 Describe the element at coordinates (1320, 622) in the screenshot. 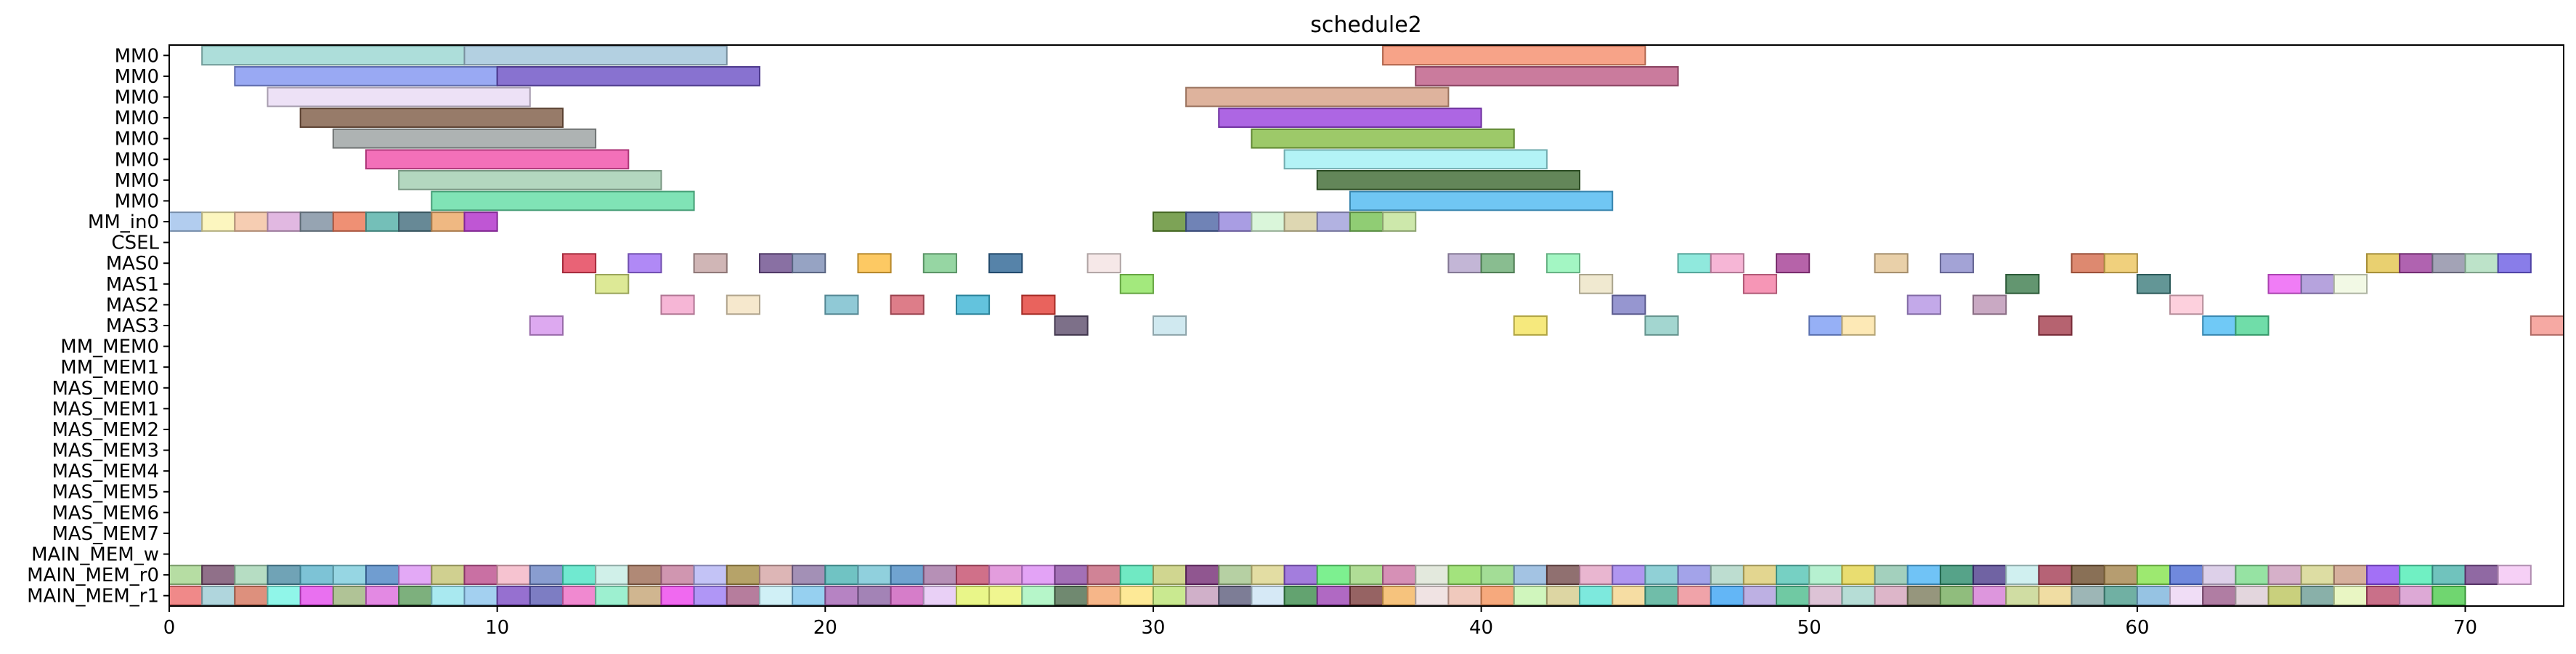

I see `x-axis: 0 10 20 30 40 50 60 70` at that location.